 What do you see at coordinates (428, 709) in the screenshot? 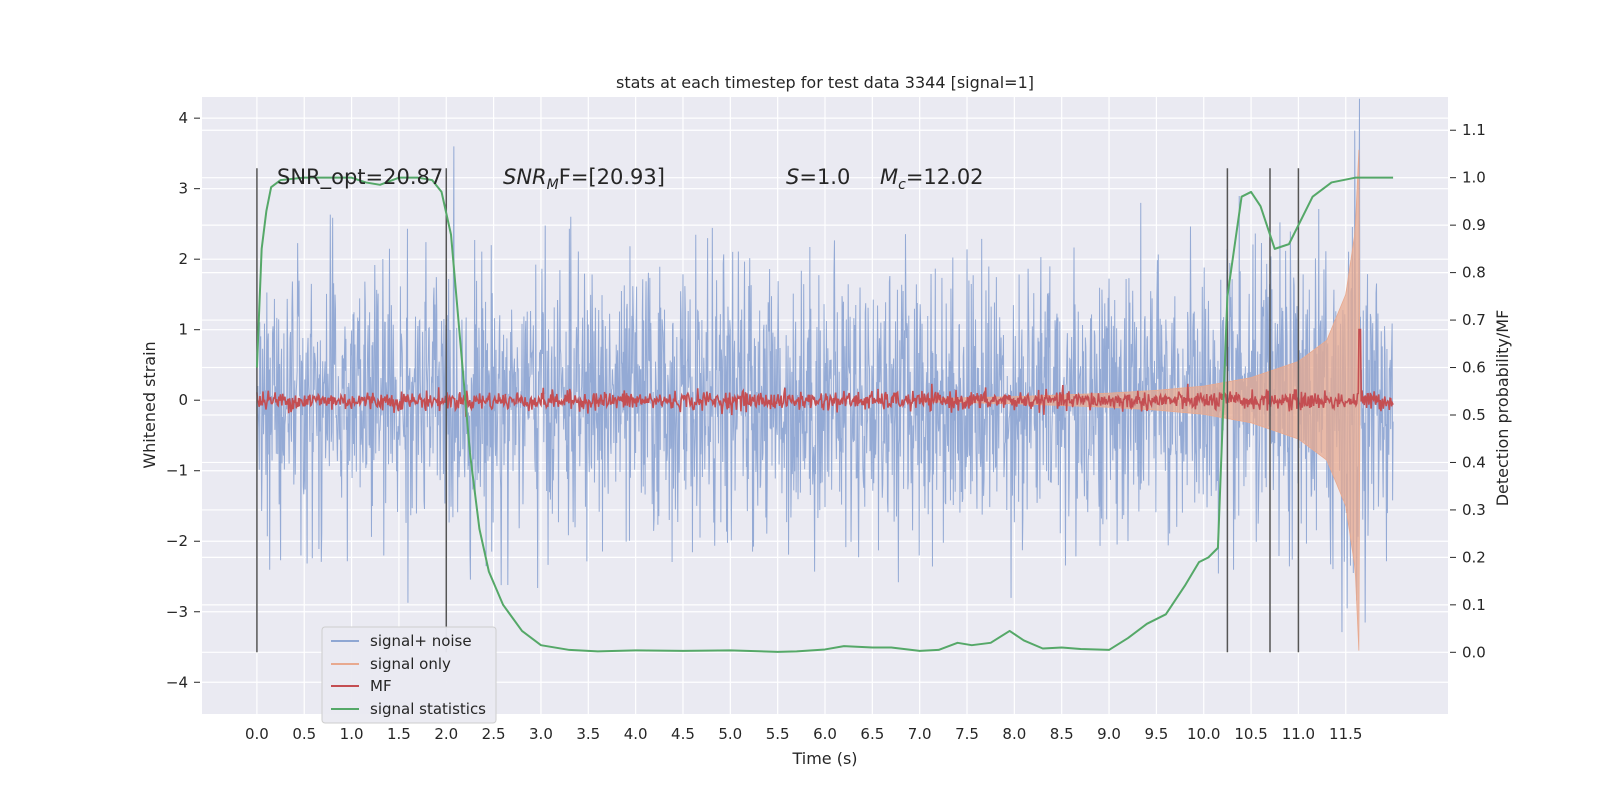
I see `legend-label-signal-statistics: signal statistics` at bounding box center [428, 709].